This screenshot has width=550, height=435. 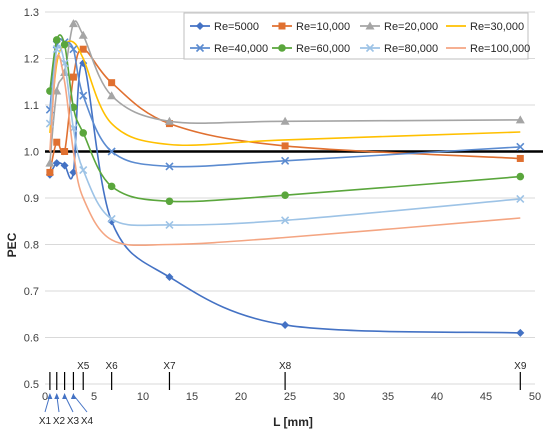 What do you see at coordinates (12, 244) in the screenshot?
I see `y-axis-title: PEC` at bounding box center [12, 244].